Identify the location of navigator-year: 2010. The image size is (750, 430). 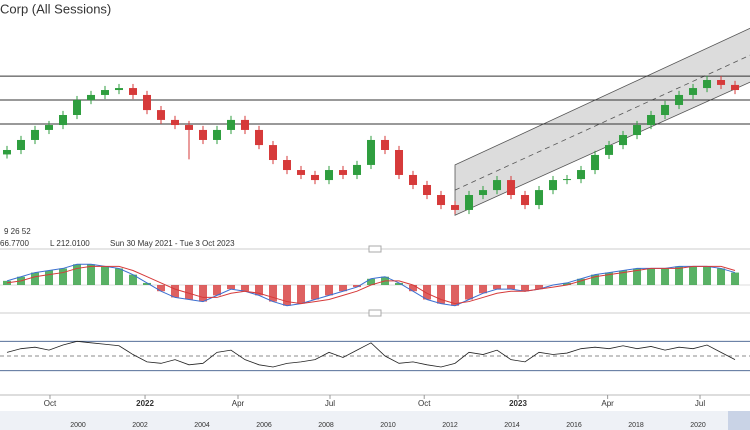
(388, 425).